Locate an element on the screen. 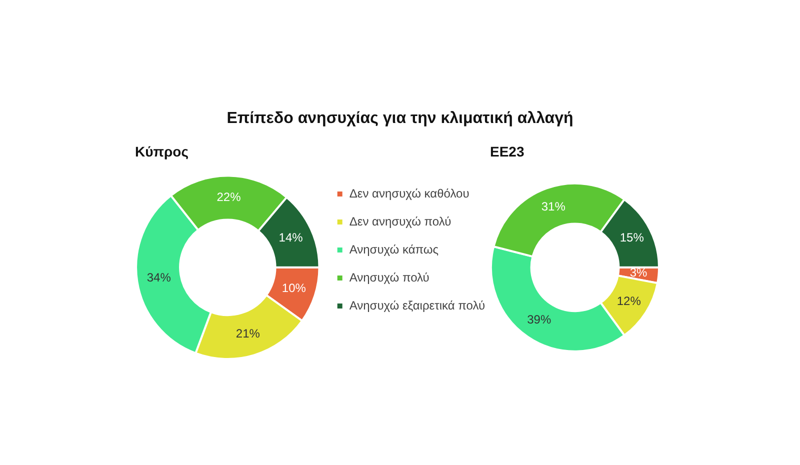 The height and width of the screenshot is (465, 800). chart-subtitle: ΕΕ23 is located at coordinates (507, 151).